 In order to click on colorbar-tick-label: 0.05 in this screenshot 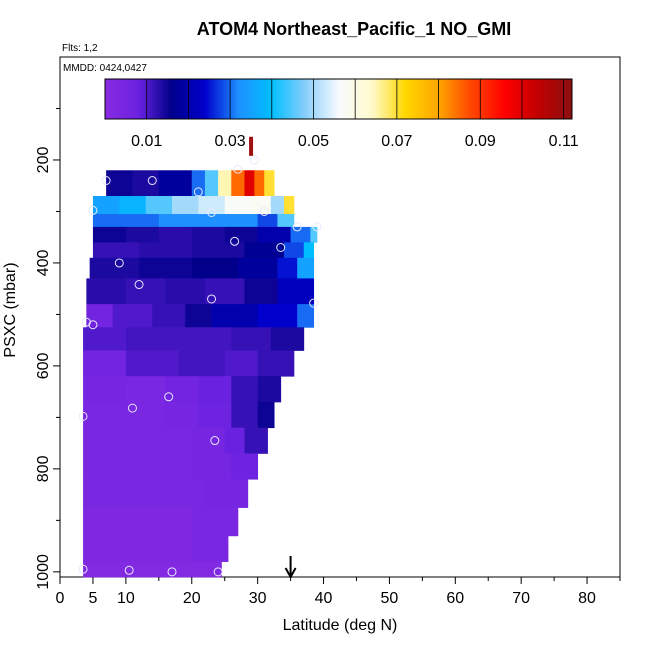, I will do `click(313, 141)`.